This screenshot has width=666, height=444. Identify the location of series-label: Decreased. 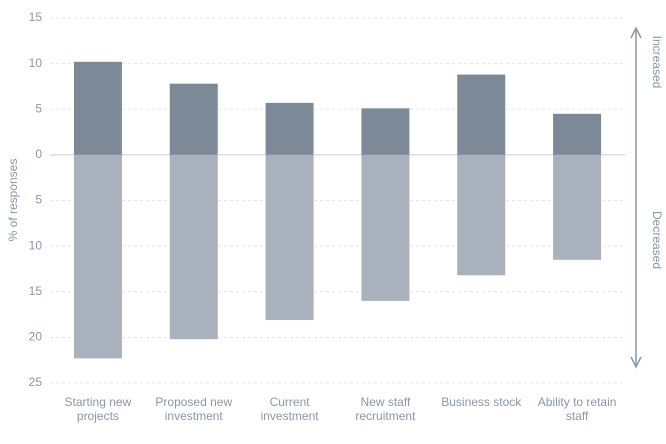
(657, 240).